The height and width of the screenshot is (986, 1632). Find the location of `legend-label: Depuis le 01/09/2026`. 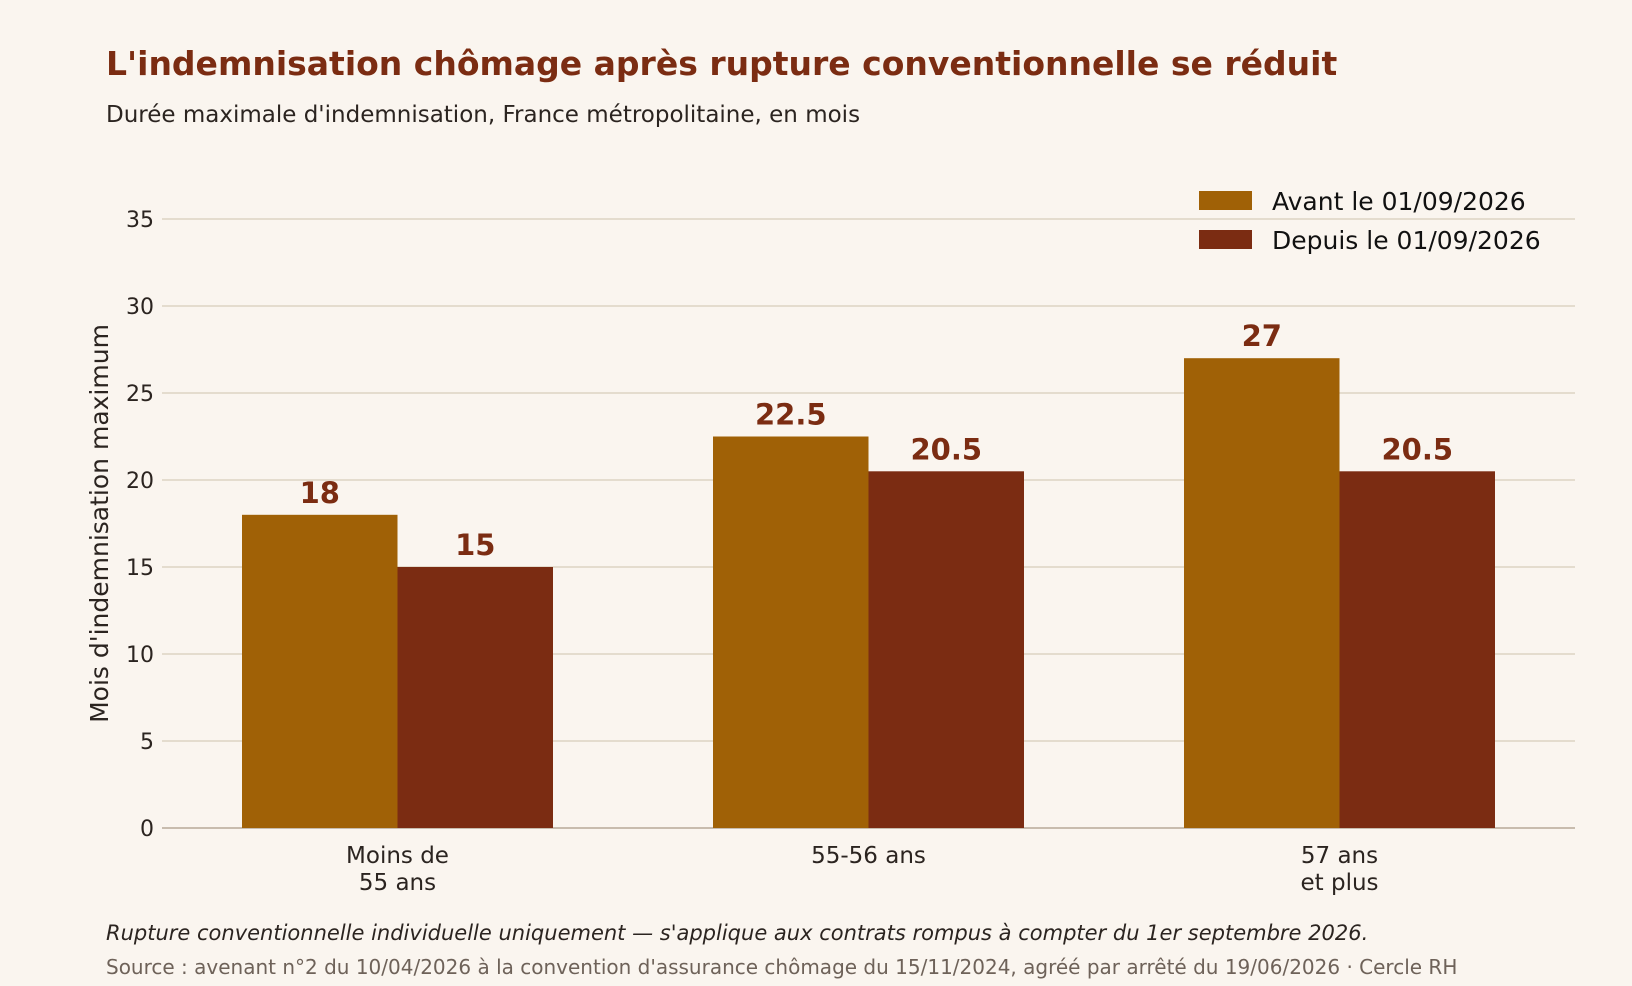

legend-label: Depuis le 01/09/2026 is located at coordinates (1406, 240).